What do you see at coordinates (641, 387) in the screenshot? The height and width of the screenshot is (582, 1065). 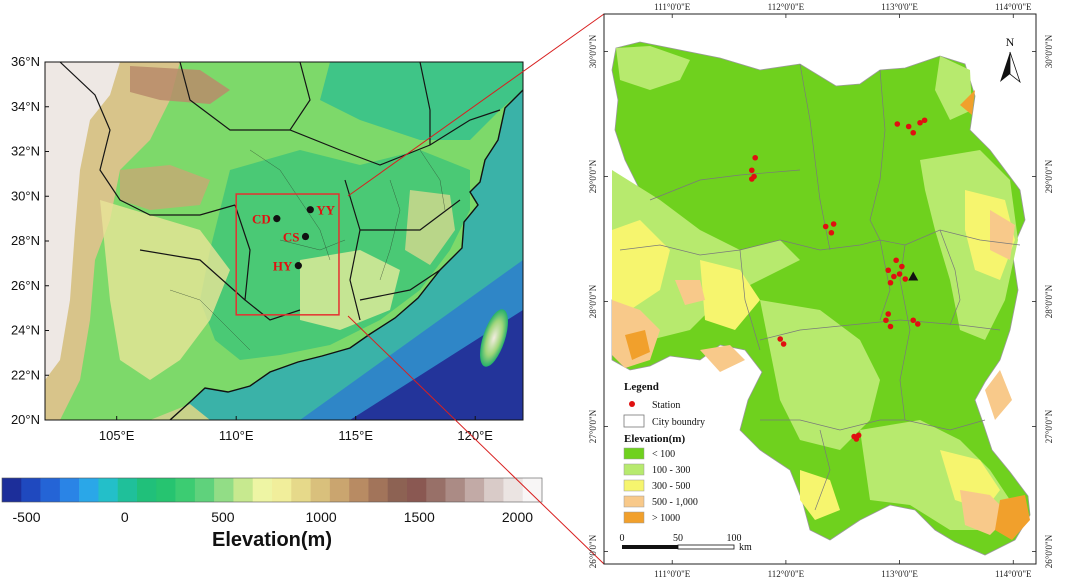 I see `legend-title: Legend` at bounding box center [641, 387].